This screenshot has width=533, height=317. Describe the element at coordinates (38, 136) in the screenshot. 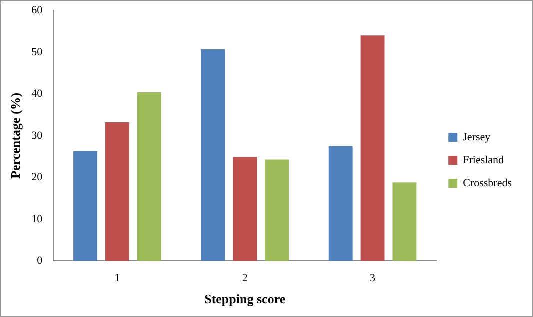

I see `y-tick-label: 30` at that location.